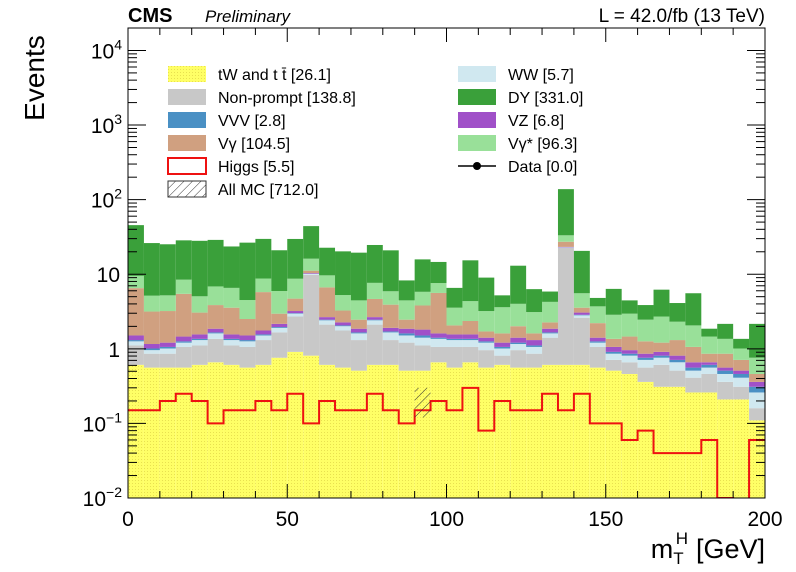 This screenshot has height=572, width=796. Describe the element at coordinates (108, 275) in the screenshot. I see `y-tick-label-base: 10` at that location.